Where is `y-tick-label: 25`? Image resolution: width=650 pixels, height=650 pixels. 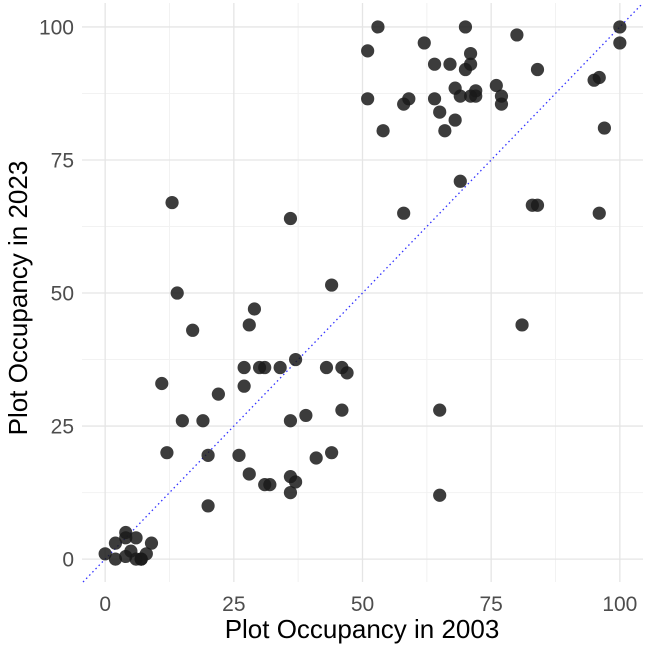
y-tick-label: 25 is located at coordinates (62, 427).